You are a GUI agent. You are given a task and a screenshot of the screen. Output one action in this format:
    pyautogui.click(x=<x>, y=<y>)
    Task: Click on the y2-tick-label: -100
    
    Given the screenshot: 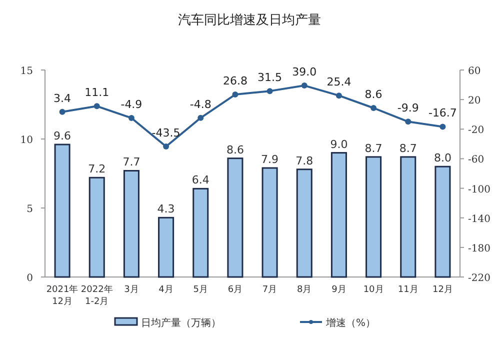 What is the action you would take?
    pyautogui.click(x=479, y=190)
    